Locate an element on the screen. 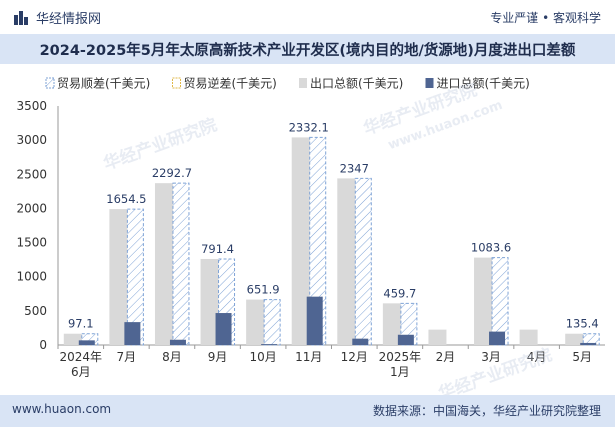  x-tick-label: 6月 is located at coordinates (81, 372).